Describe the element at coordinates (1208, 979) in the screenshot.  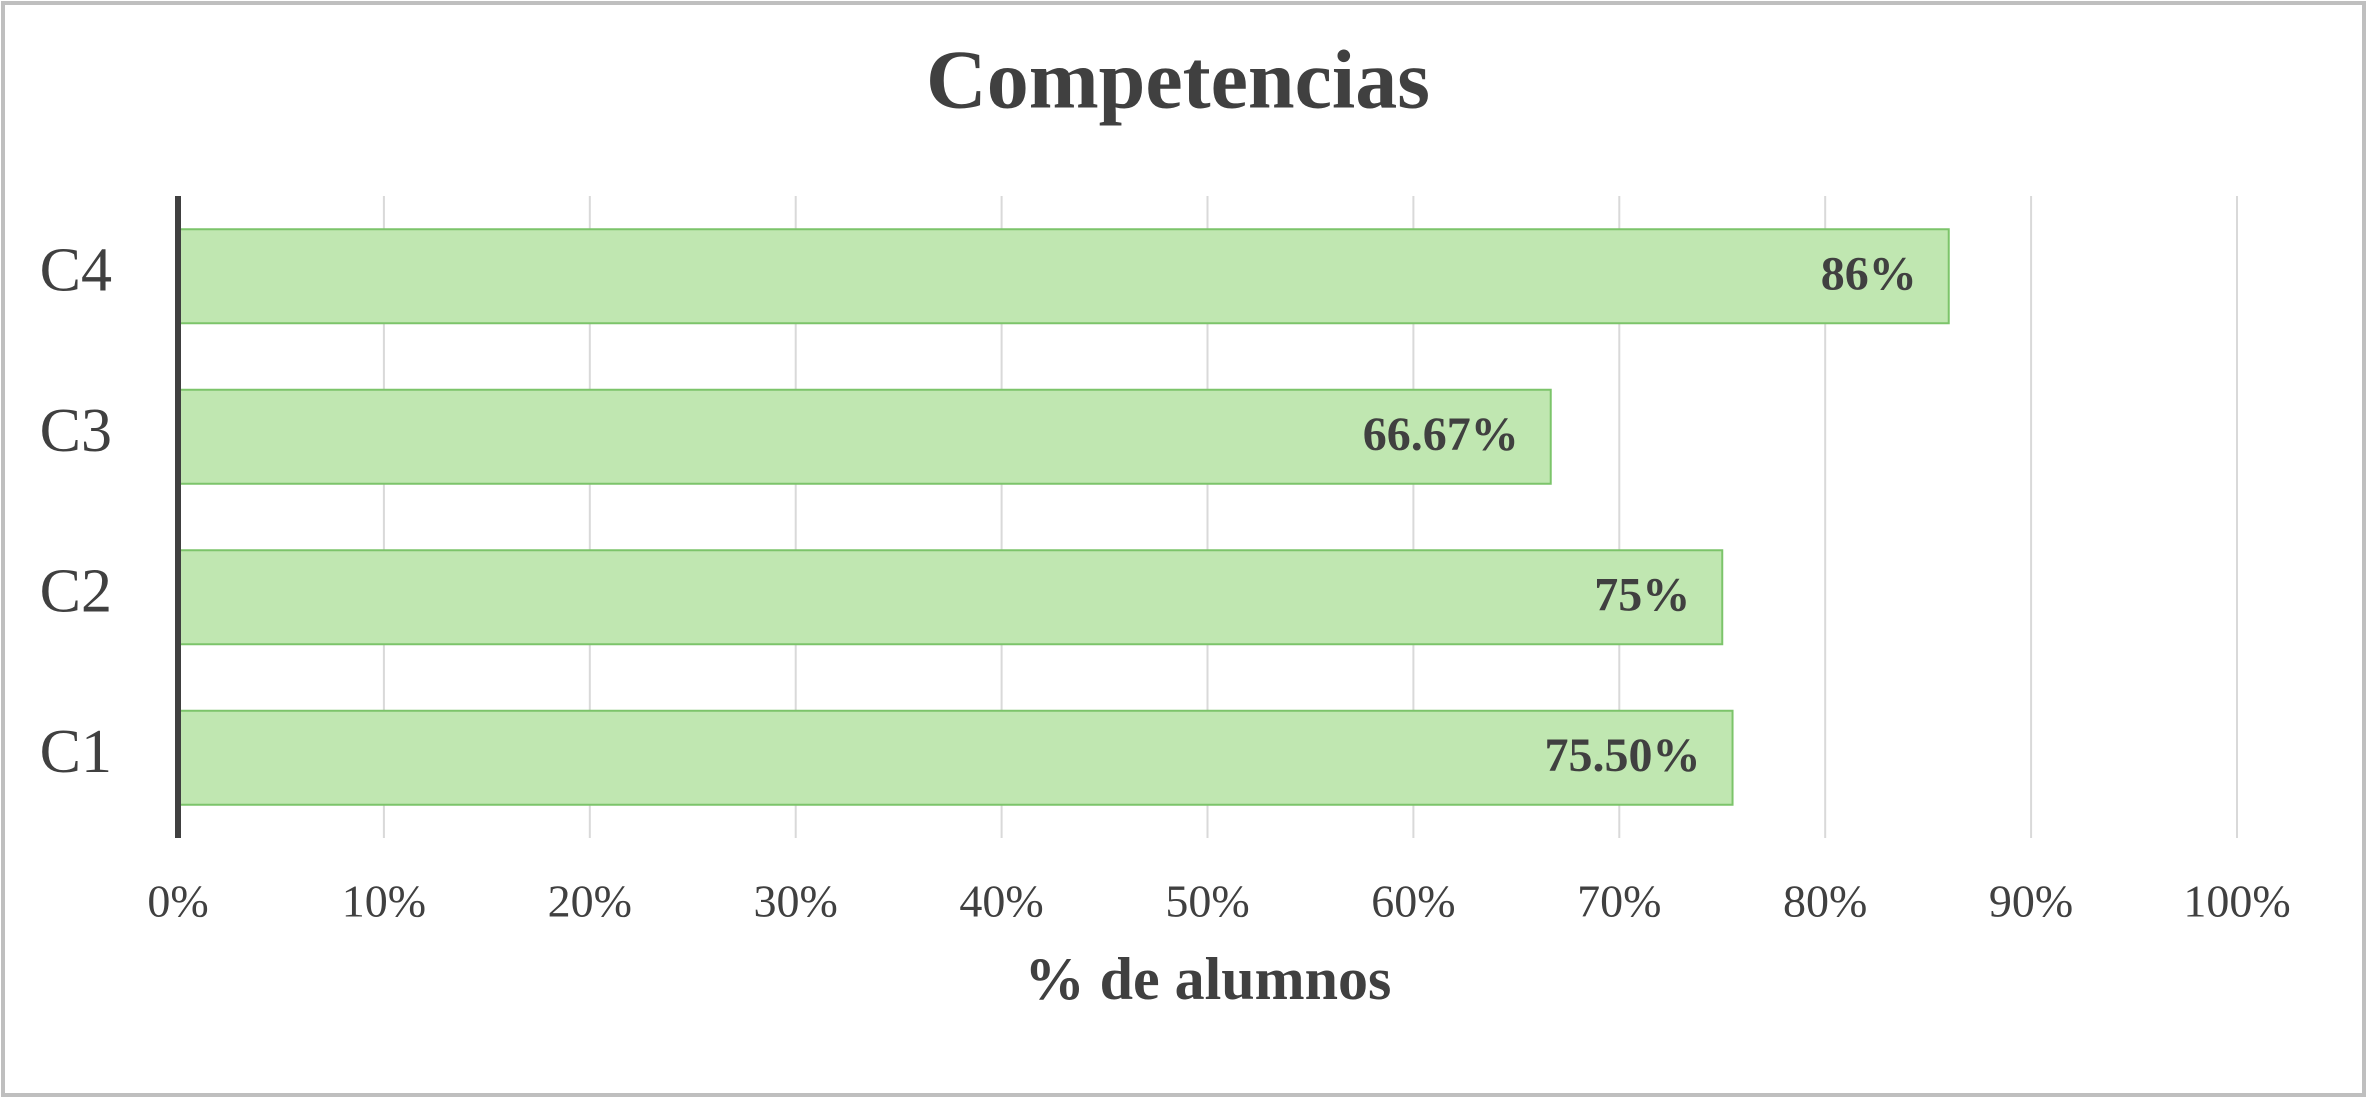
I see `x-axis-label: % de alumnos` at that location.